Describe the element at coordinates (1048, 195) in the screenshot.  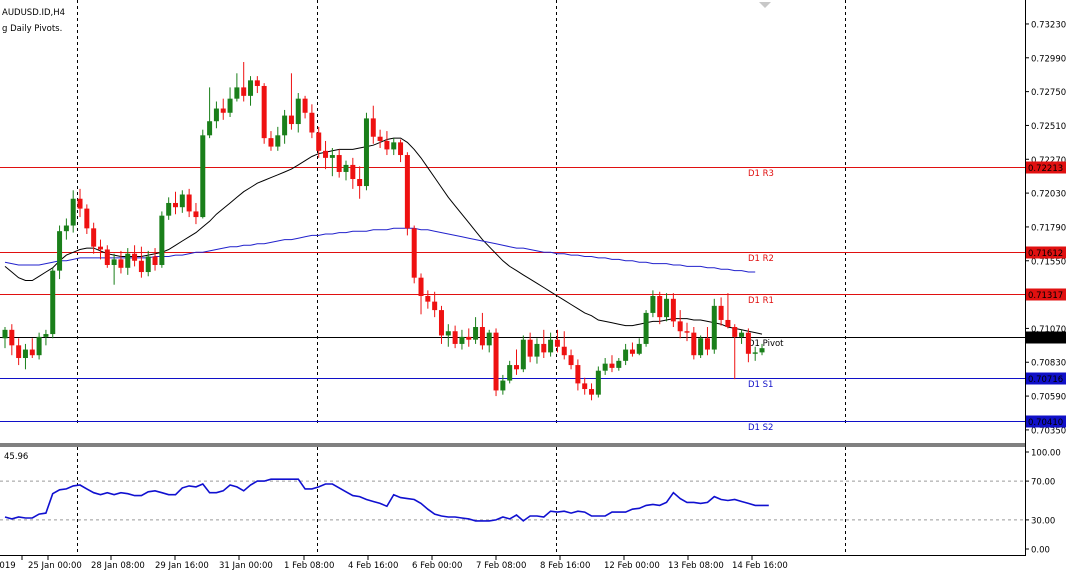
I see `price-tick-label: 0.72030` at that location.